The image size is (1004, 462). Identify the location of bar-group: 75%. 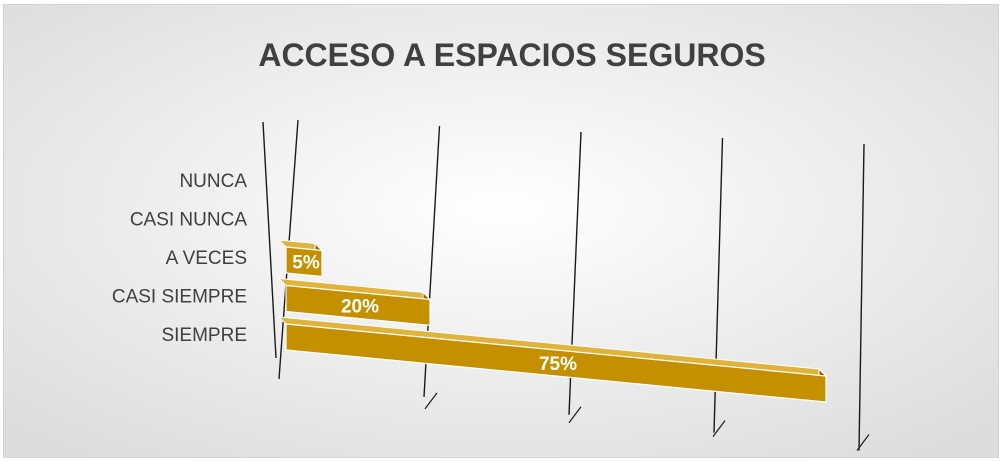
(552, 360).